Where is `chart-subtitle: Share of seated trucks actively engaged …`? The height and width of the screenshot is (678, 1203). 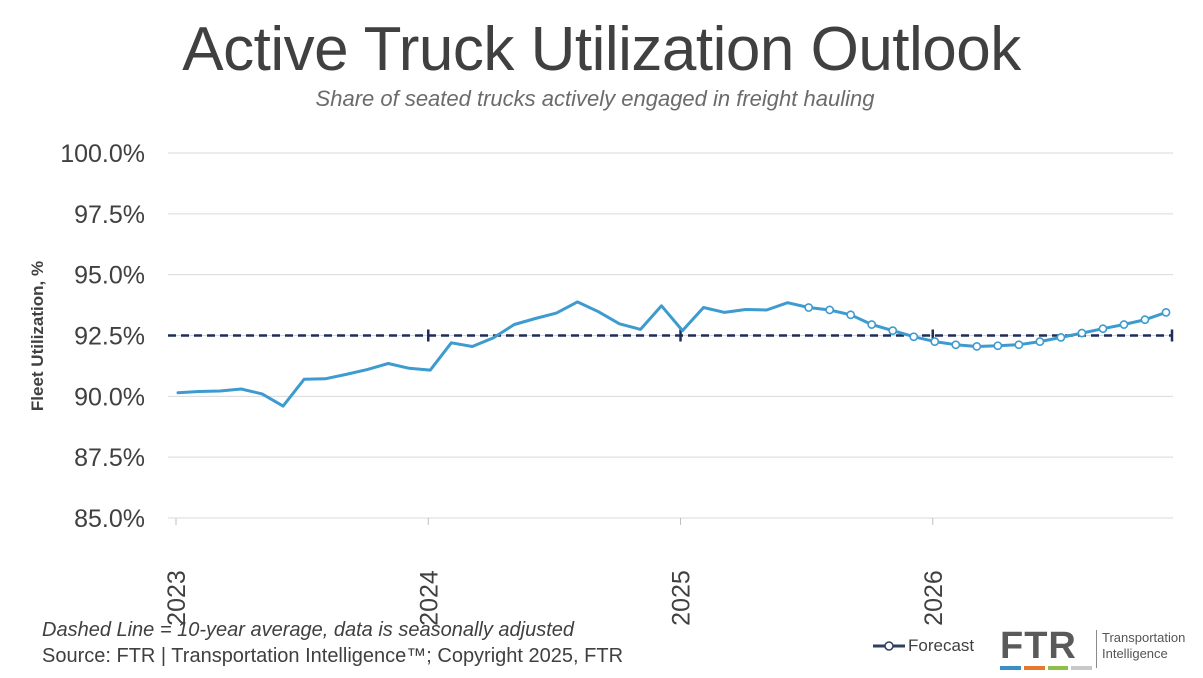 chart-subtitle: Share of seated trucks actively engaged … is located at coordinates (595, 98).